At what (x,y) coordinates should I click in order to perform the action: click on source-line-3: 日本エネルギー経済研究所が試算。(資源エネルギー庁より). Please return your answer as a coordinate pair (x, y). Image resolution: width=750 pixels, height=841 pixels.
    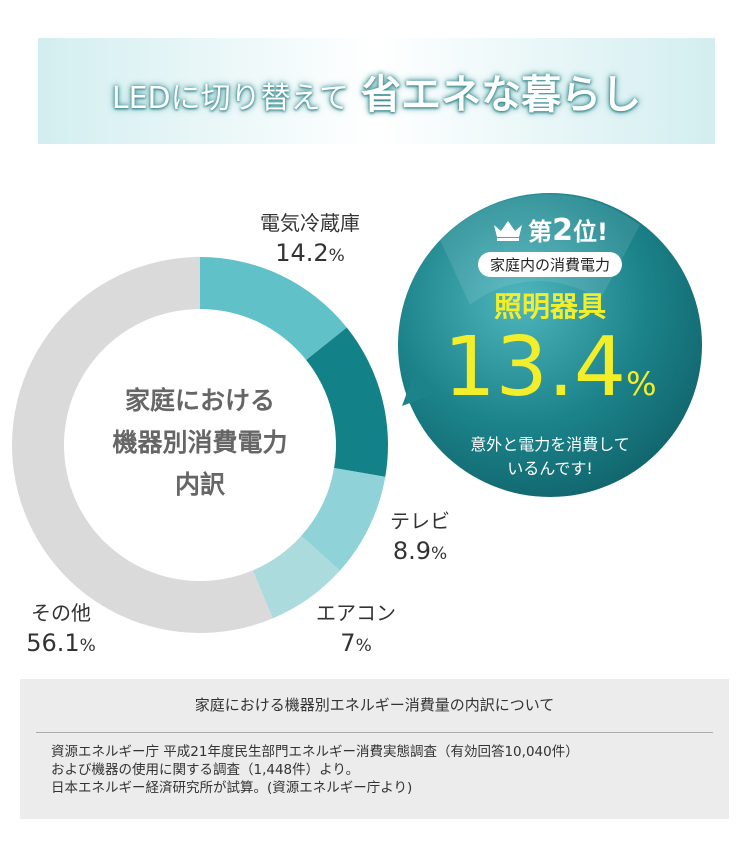
    Looking at the image, I should click on (232, 788).